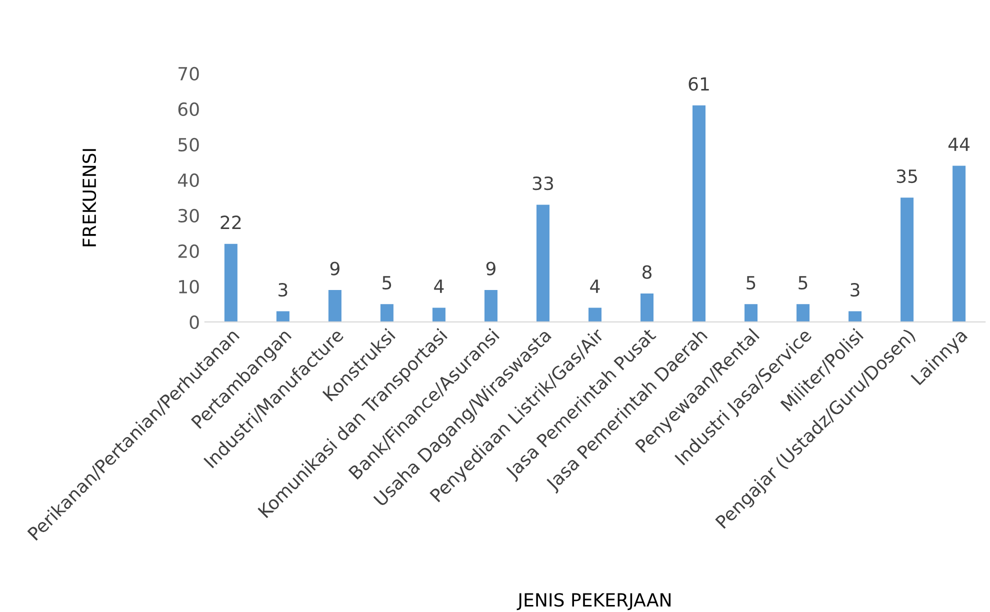  What do you see at coordinates (543, 183) in the screenshot?
I see `data-label: 33` at bounding box center [543, 183].